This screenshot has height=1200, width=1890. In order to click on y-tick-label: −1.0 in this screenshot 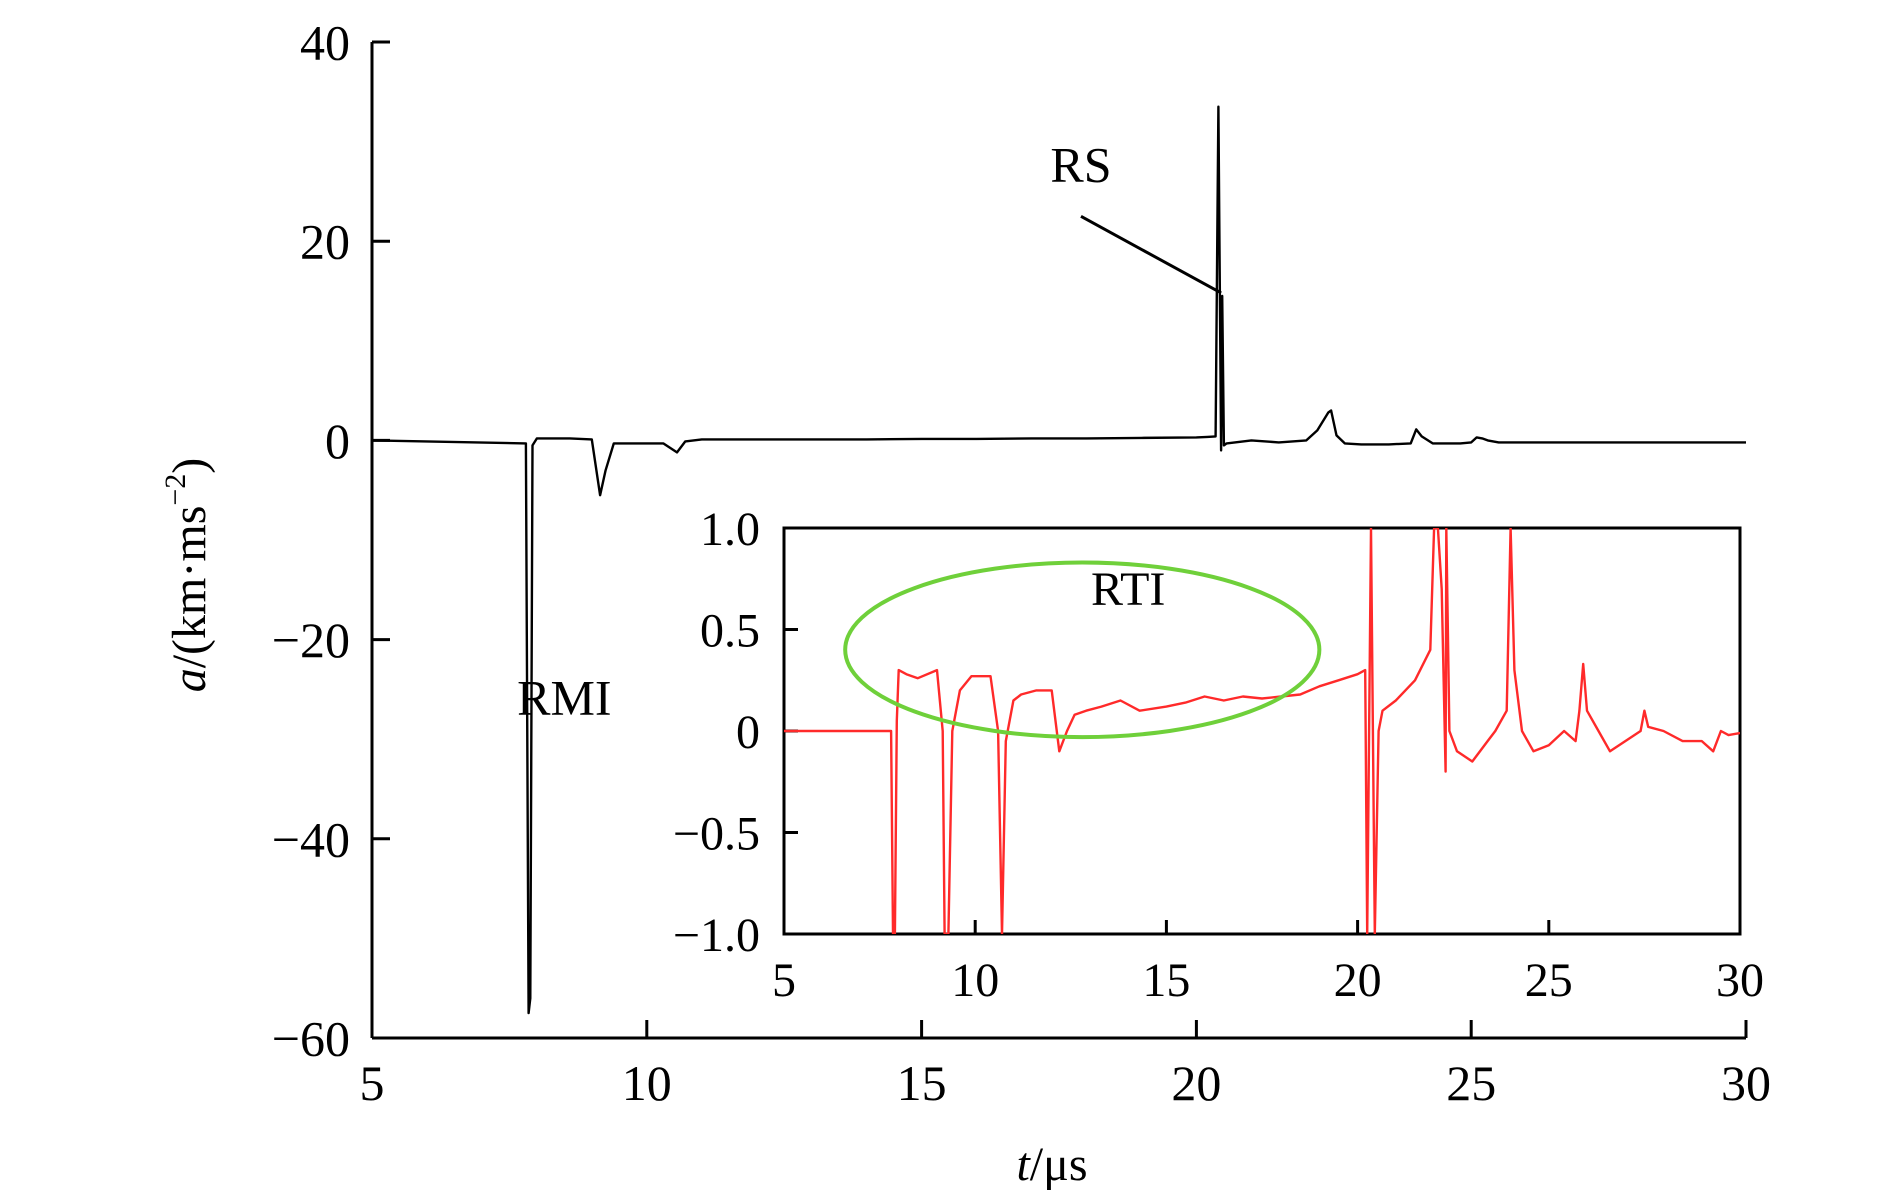, I will do `click(716, 935)`.